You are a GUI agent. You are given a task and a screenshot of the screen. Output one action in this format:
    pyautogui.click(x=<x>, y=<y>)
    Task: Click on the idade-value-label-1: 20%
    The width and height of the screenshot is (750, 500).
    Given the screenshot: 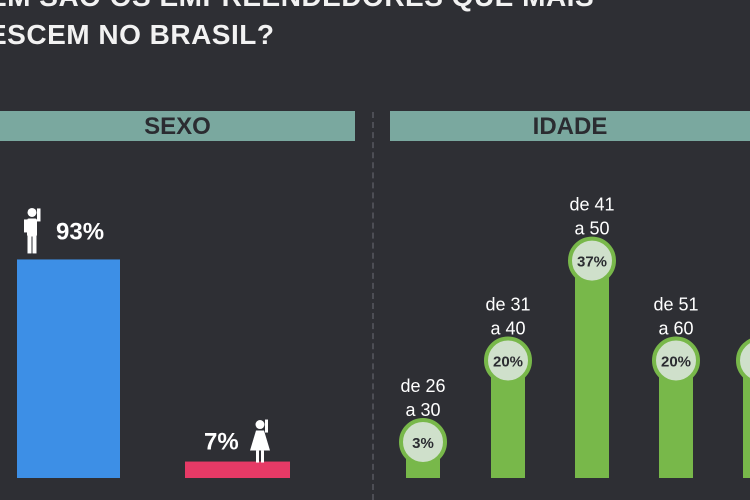 What is the action you would take?
    pyautogui.click(x=508, y=362)
    